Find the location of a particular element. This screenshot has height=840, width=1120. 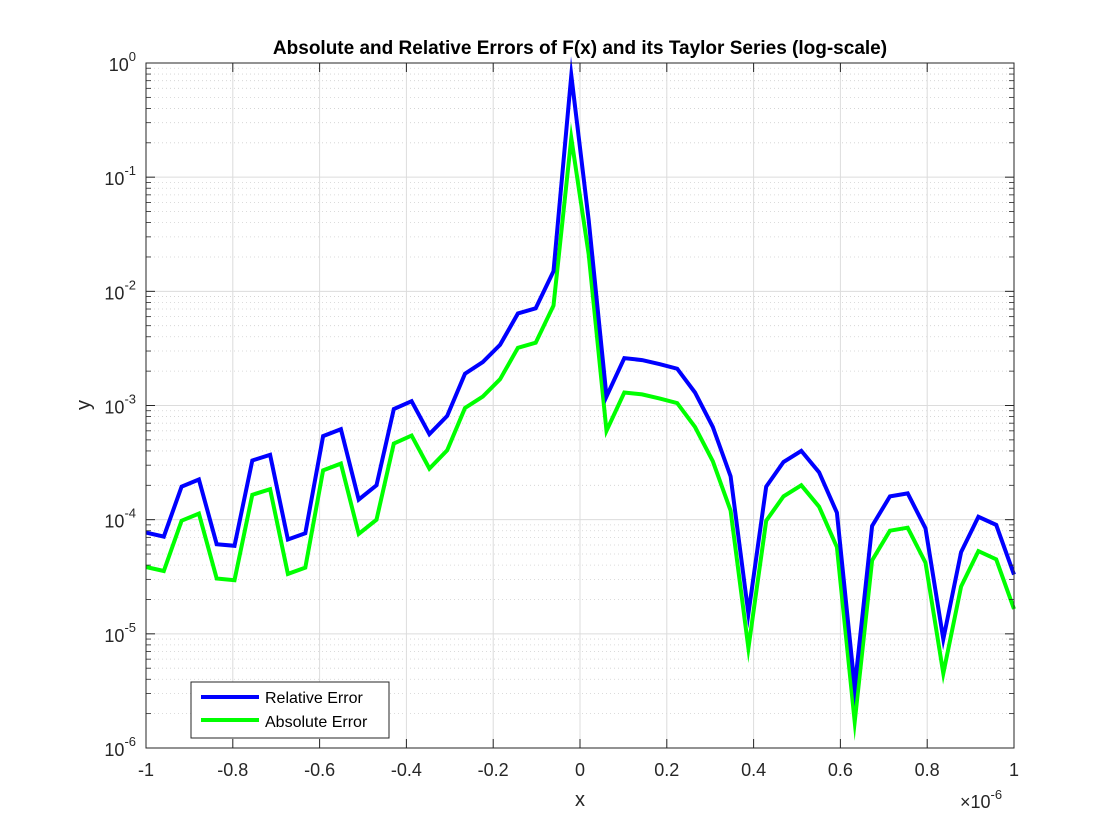

x-tick-label: 0.2 is located at coordinates (666, 770).